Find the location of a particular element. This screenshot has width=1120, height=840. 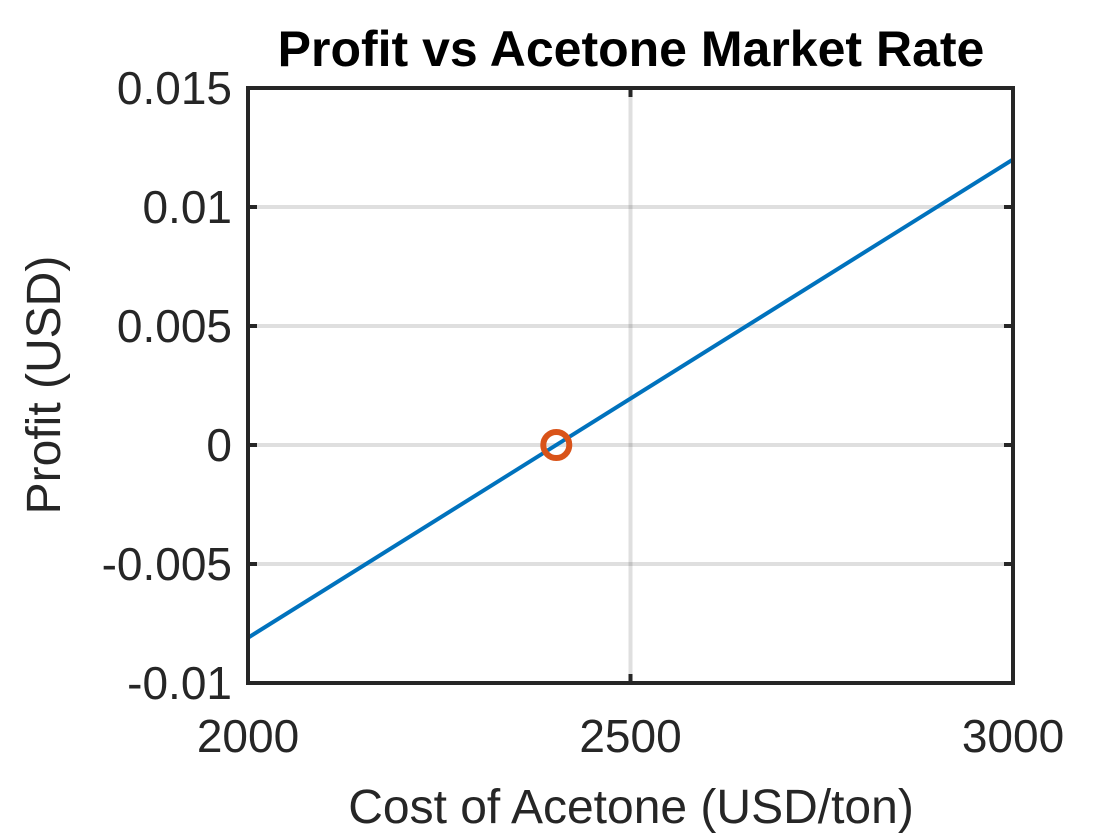

y-tick-label: 0.015 is located at coordinates (174, 88).